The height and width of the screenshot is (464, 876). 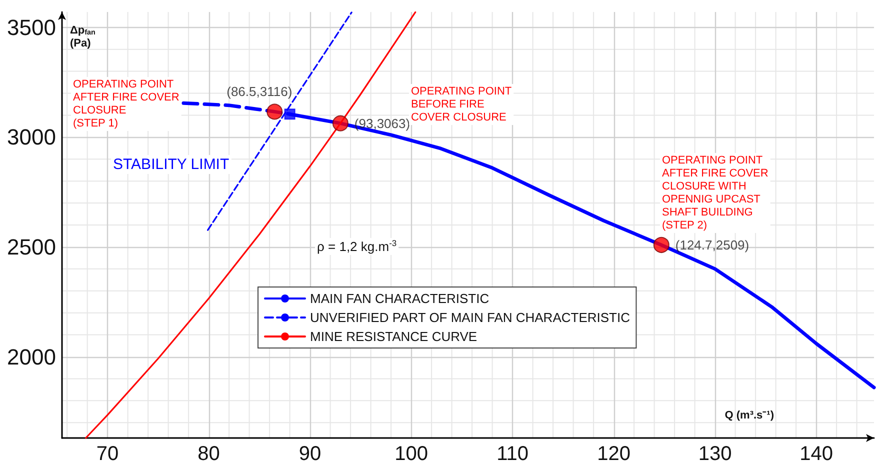 I want to click on y-tick-label: 2500, so click(x=31, y=247).